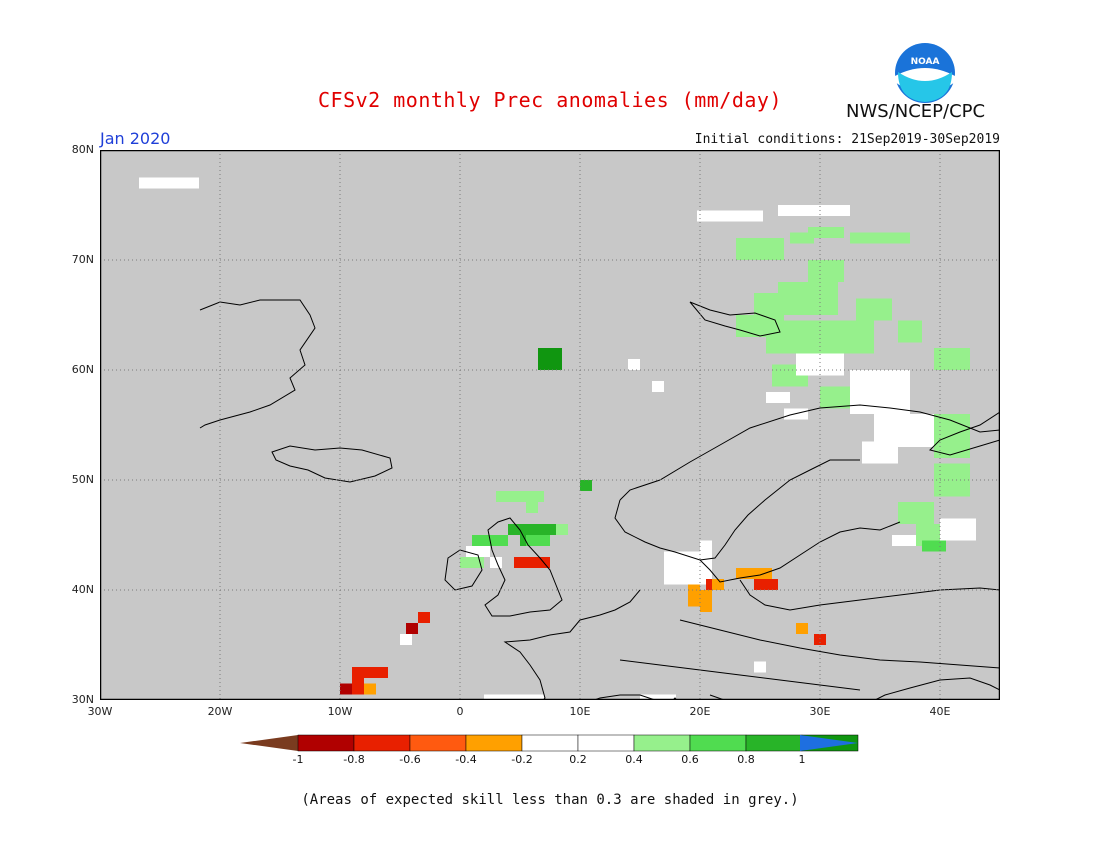 The image size is (1100, 850). I want to click on lon-label: 10W, so click(340, 711).